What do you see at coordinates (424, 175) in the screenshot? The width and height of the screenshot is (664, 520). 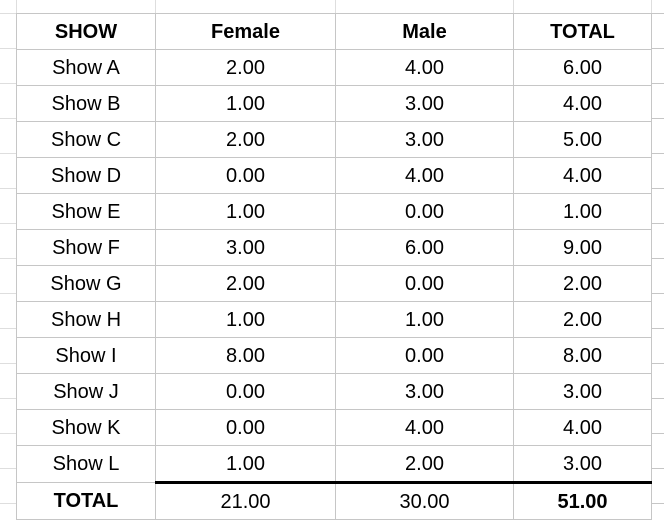 I see `cell-male-r4: 4.00` at bounding box center [424, 175].